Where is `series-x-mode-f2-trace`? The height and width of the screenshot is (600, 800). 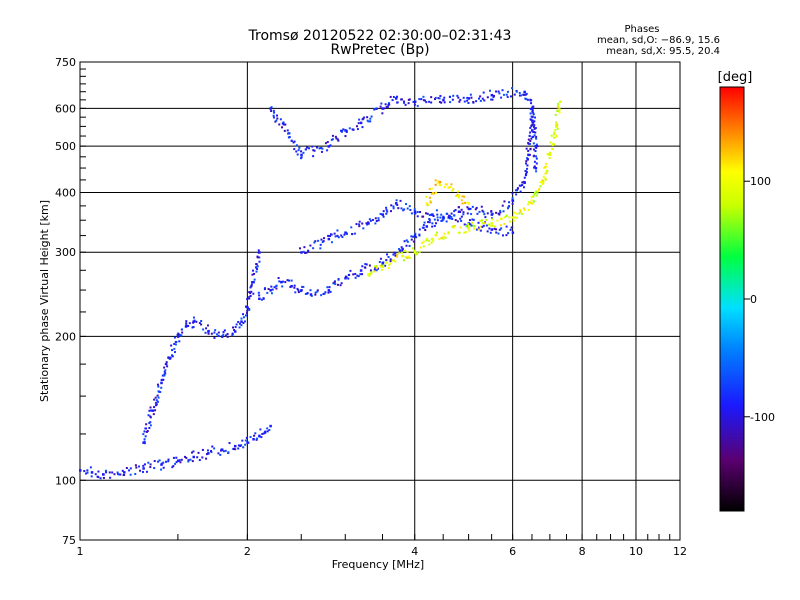
series-x-mode-f2-trace is located at coordinates (464, 188).